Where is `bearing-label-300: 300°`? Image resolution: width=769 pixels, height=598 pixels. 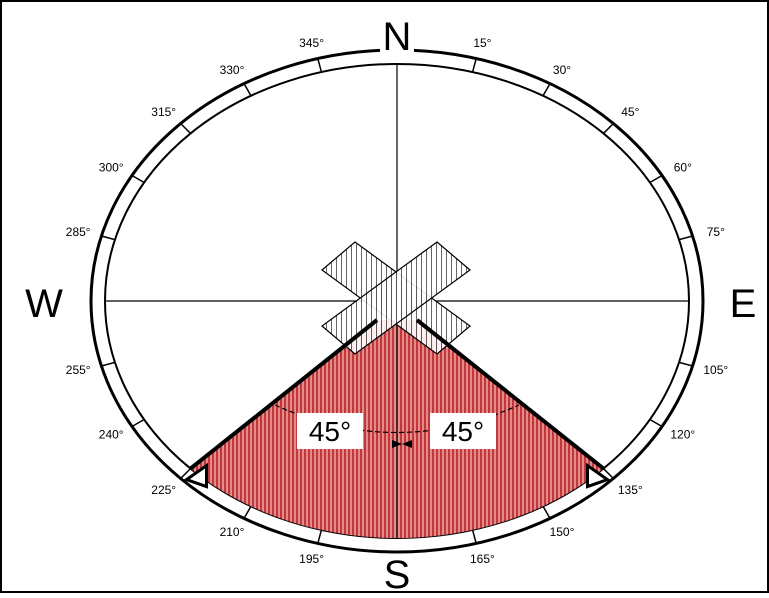
bearing-label-300: 300° is located at coordinates (111, 168).